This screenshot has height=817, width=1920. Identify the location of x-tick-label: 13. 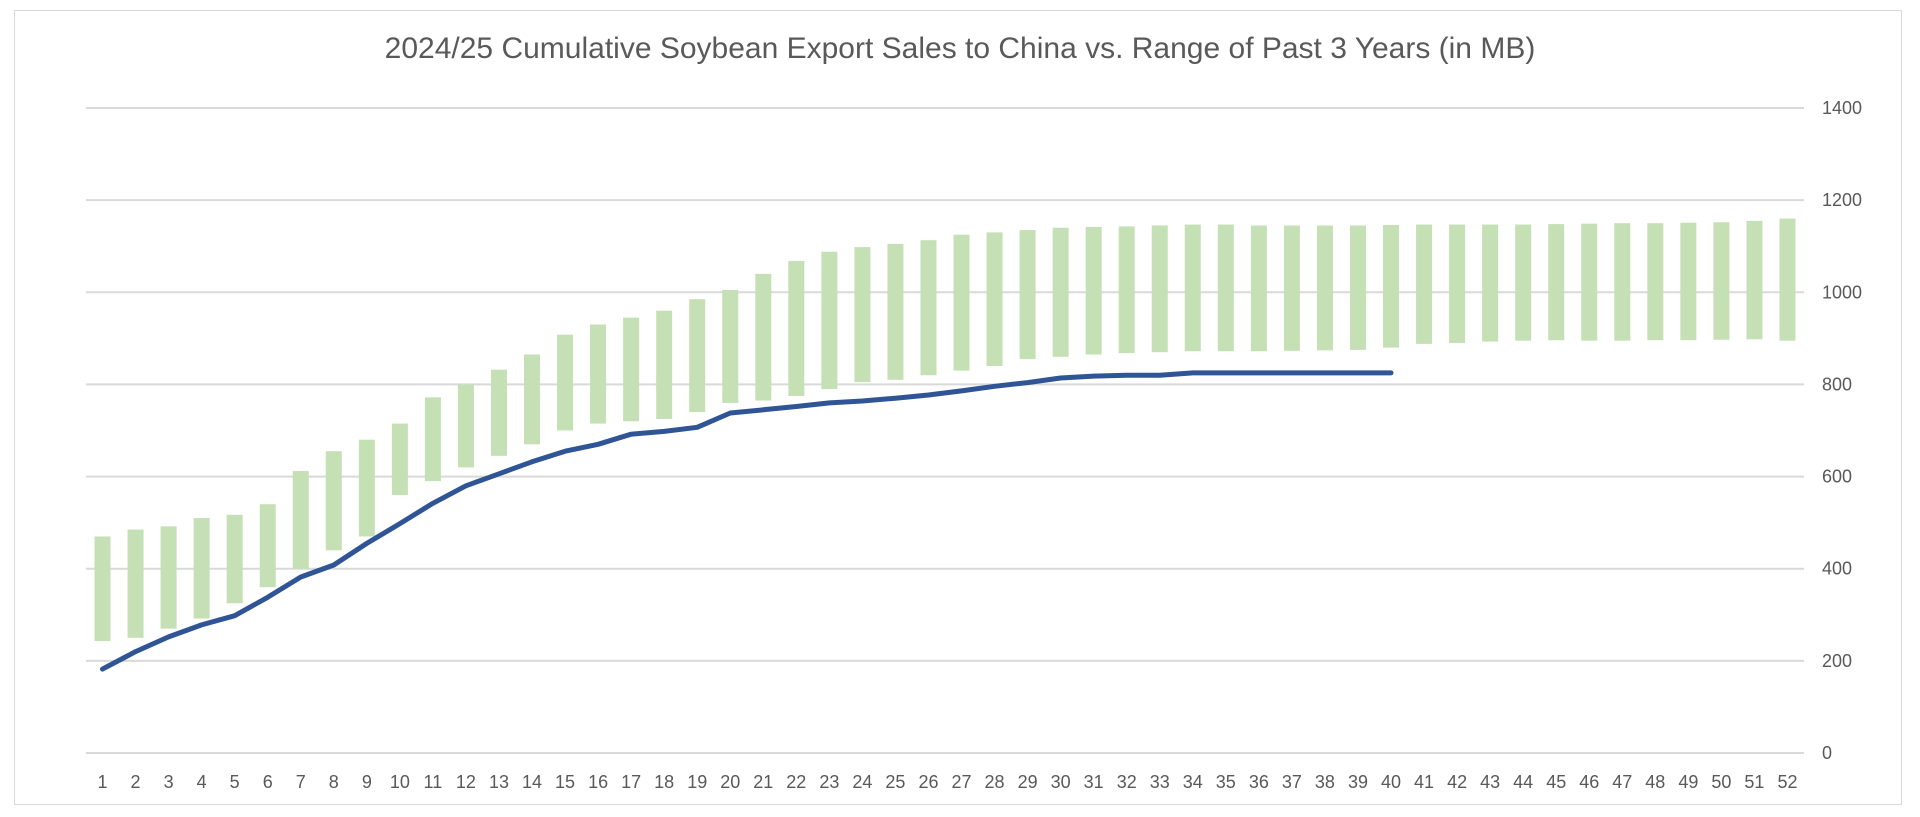
(499, 782).